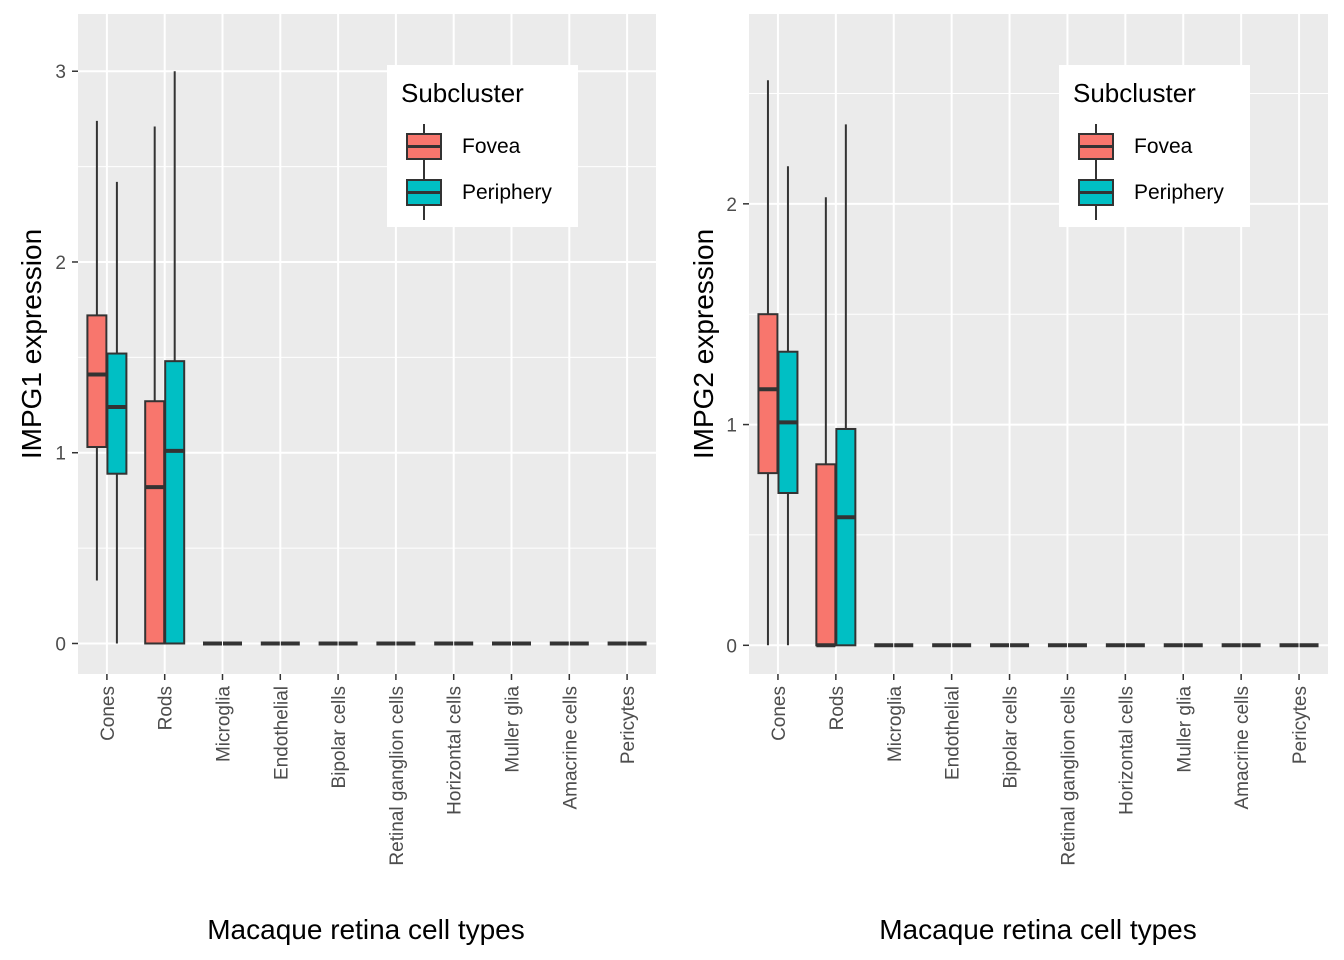 The height and width of the screenshot is (960, 1344). What do you see at coordinates (31, 344) in the screenshot?
I see `y-axis-title: IMPG1 expression` at bounding box center [31, 344].